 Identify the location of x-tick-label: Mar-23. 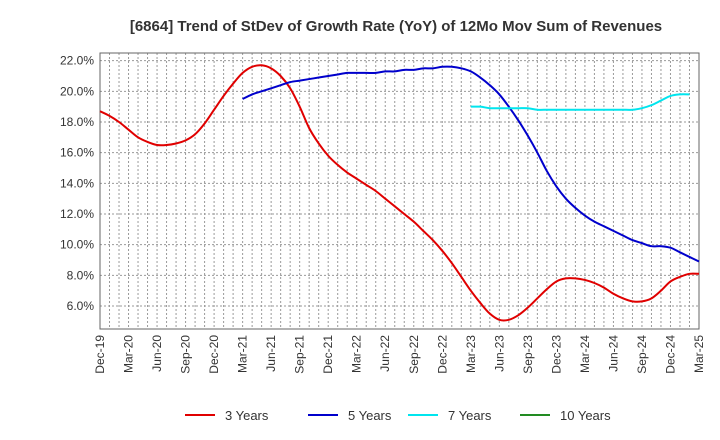
(471, 354).